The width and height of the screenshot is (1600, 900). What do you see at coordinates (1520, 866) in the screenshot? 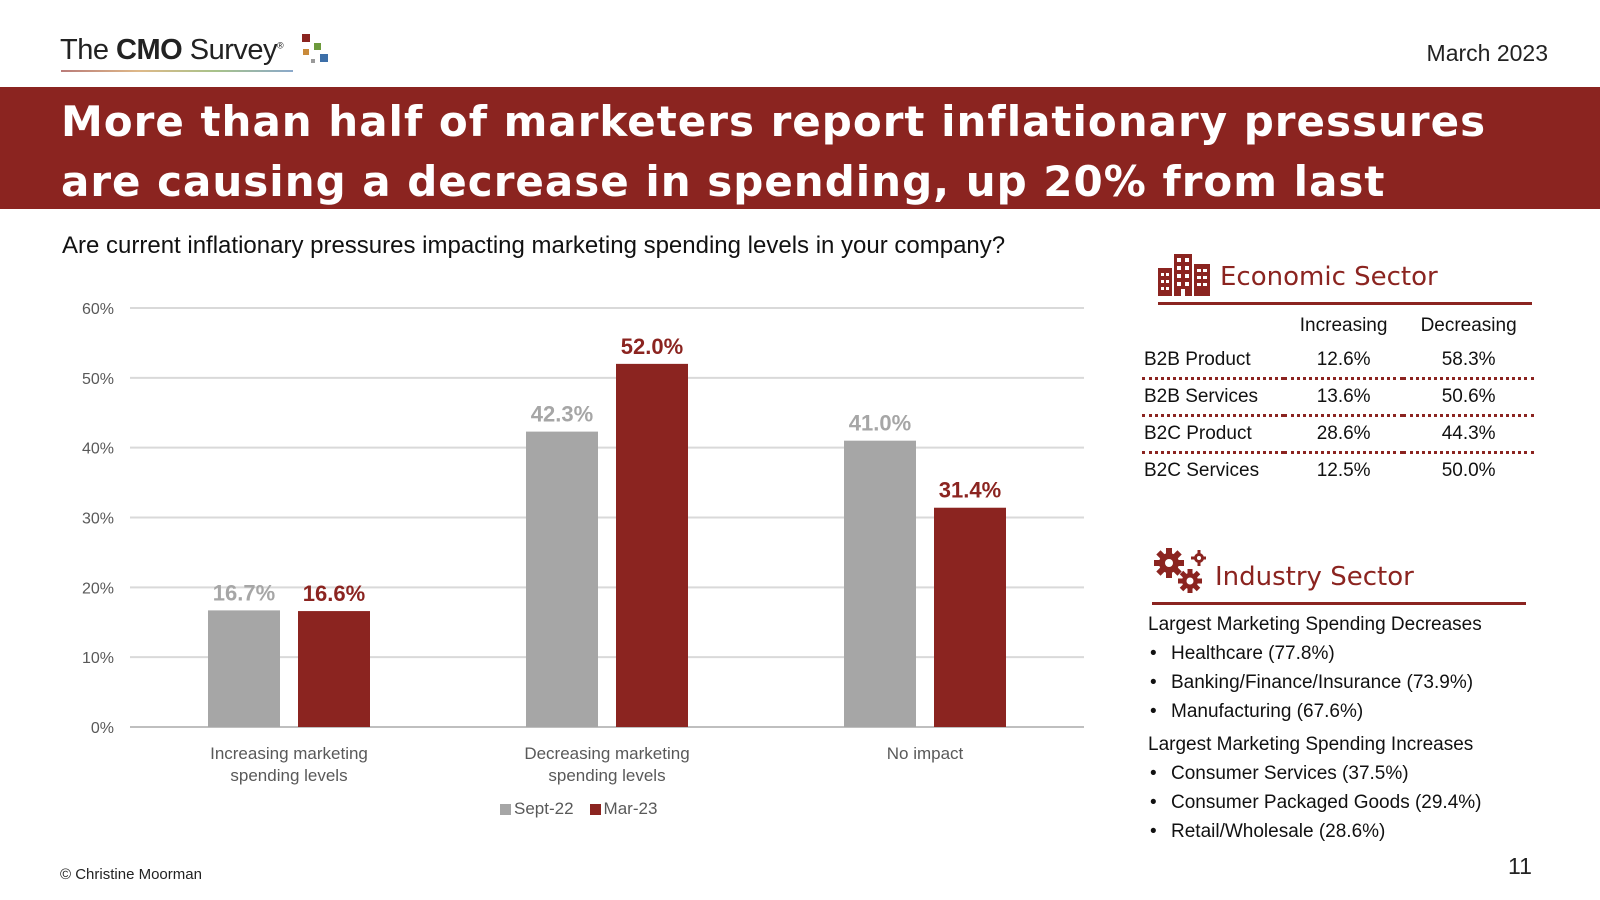
I see `page-number: 11` at bounding box center [1520, 866].